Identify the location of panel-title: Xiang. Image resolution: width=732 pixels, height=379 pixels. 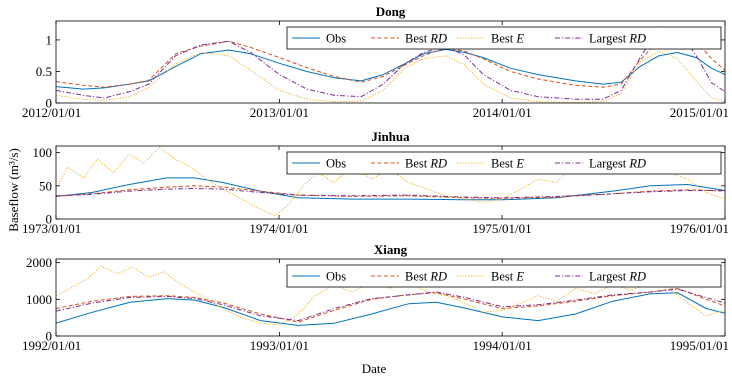
(391, 249).